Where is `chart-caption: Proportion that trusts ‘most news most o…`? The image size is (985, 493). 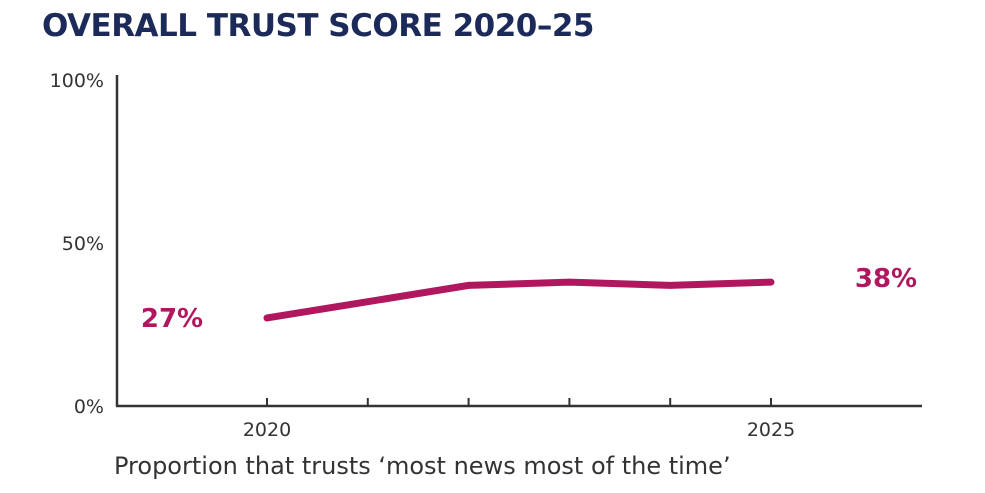
chart-caption: Proportion that trusts ‘most news most o… is located at coordinates (422, 466).